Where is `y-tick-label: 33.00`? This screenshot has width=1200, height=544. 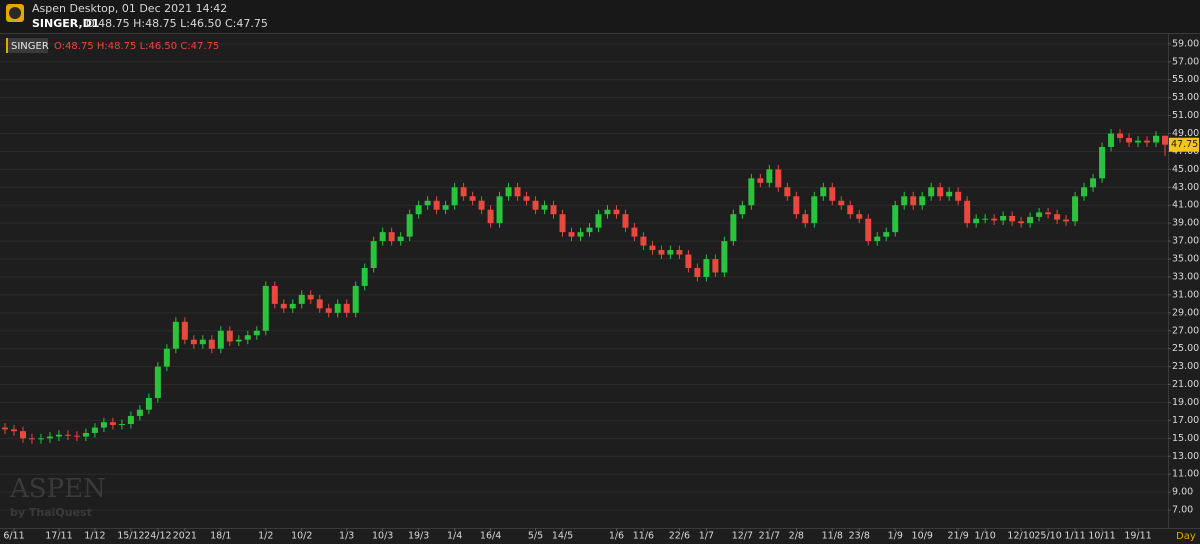 y-tick-label: 33.00 is located at coordinates (1185, 276).